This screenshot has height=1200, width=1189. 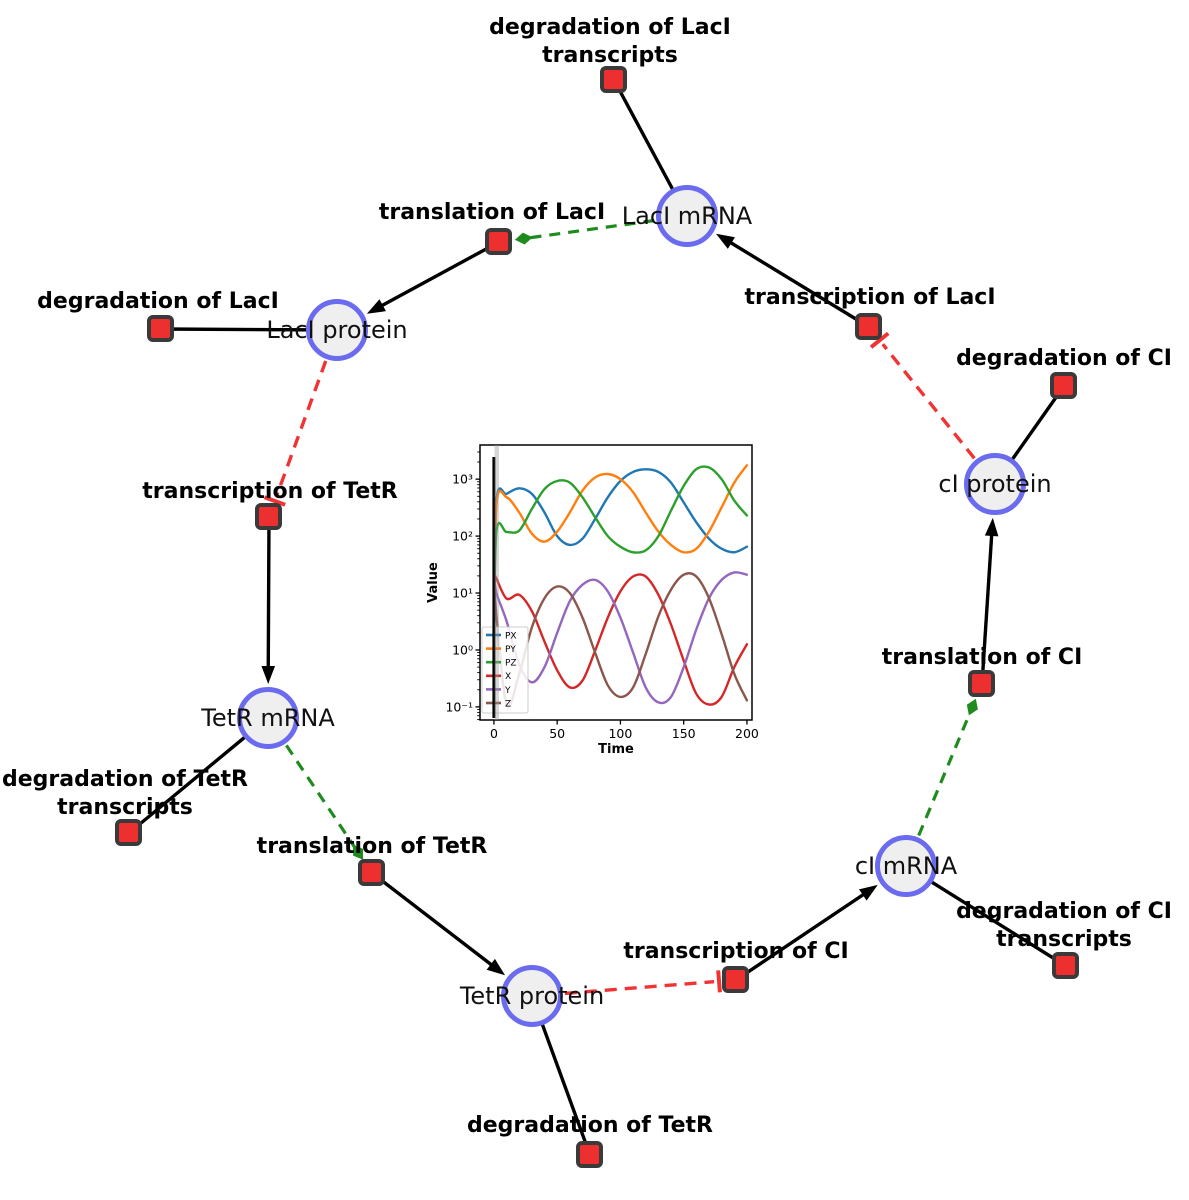 What do you see at coordinates (295, 433) in the screenshot?
I see `edge-laci-protein--transcription-tetr` at bounding box center [295, 433].